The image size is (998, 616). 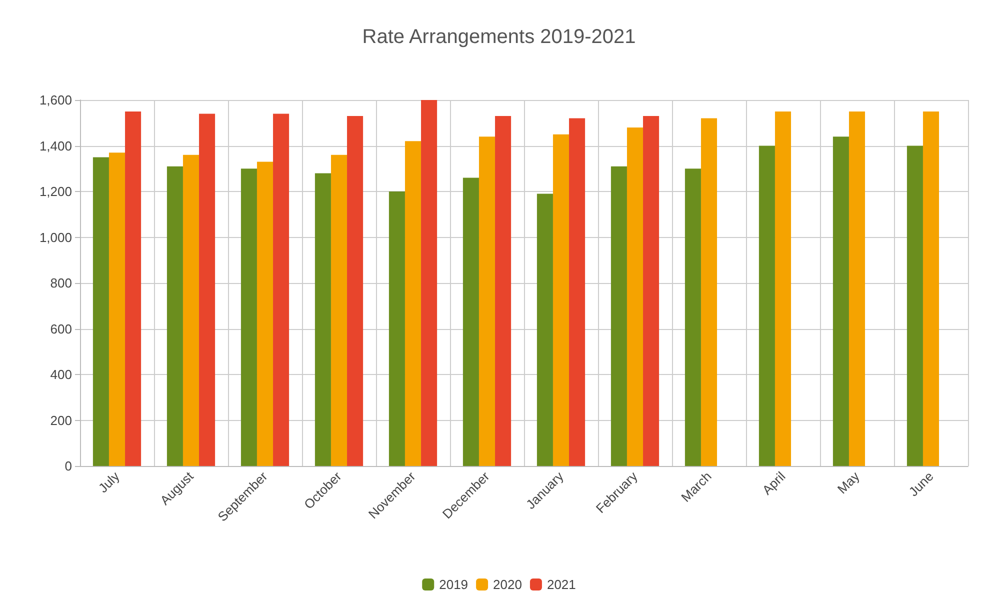 I want to click on y-tick-label: 1,600, so click(x=55, y=100).